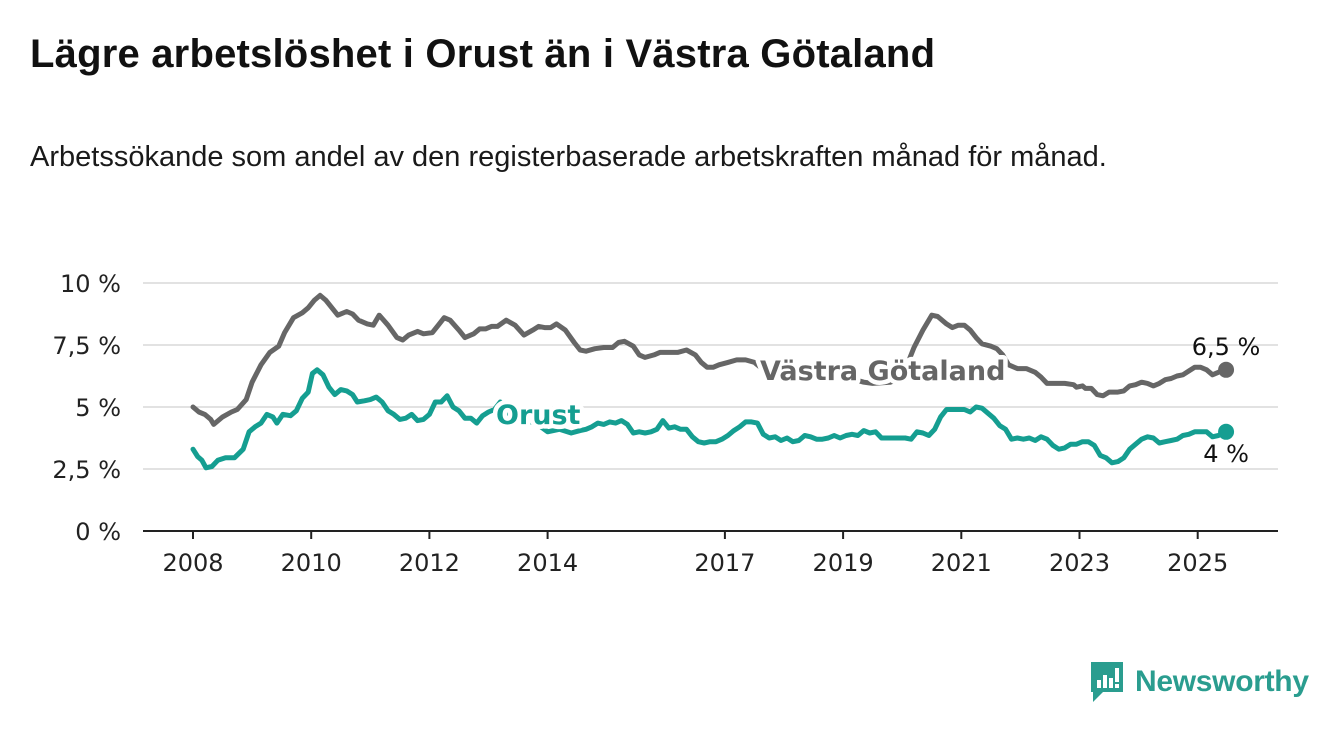 This screenshot has width=1340, height=734. What do you see at coordinates (961, 563) in the screenshot?
I see `x-tick-label: 2021` at bounding box center [961, 563].